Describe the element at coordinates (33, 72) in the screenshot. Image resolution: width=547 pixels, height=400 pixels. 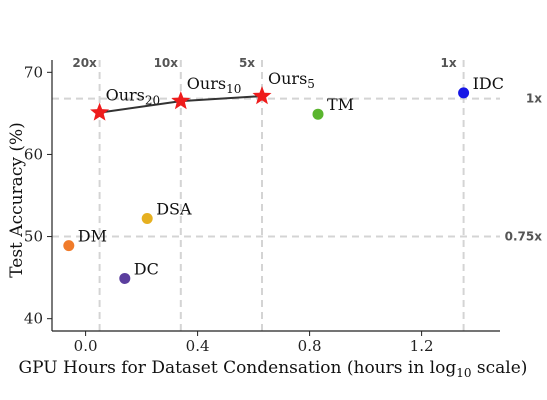
I see `y-tick-label-3: 70` at that location.